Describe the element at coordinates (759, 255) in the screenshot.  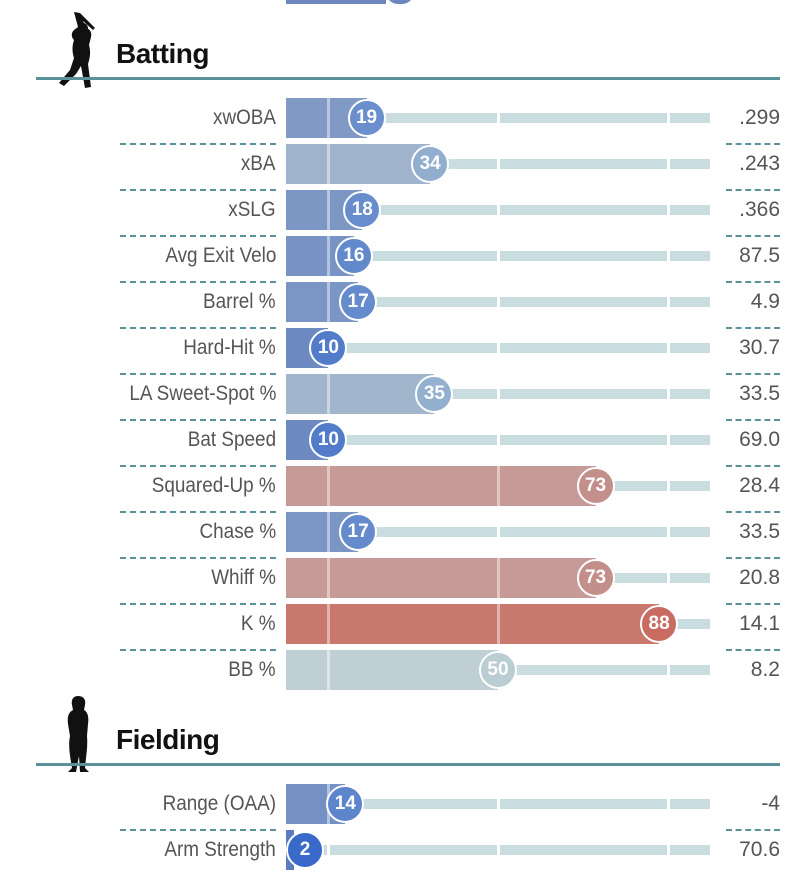
I see `metric-value: 87.5` at that location.